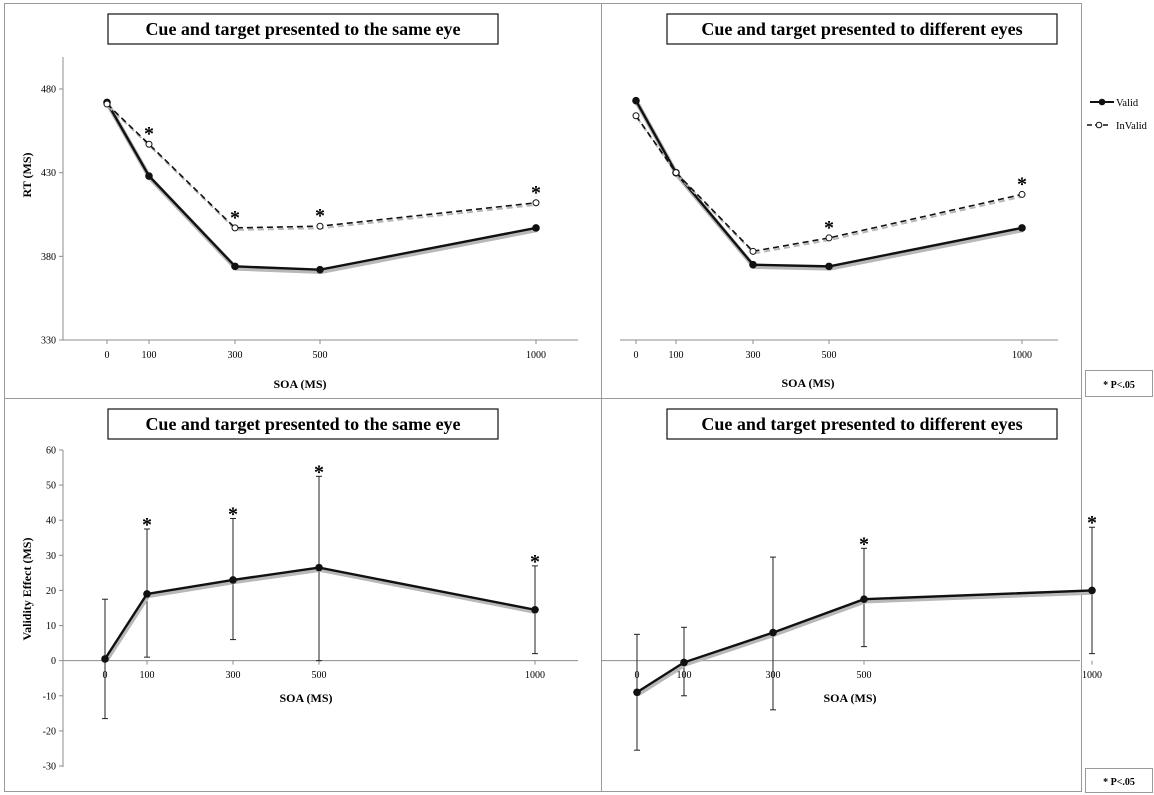  I want to click on legend-valid-label: Valid, so click(1127, 103).